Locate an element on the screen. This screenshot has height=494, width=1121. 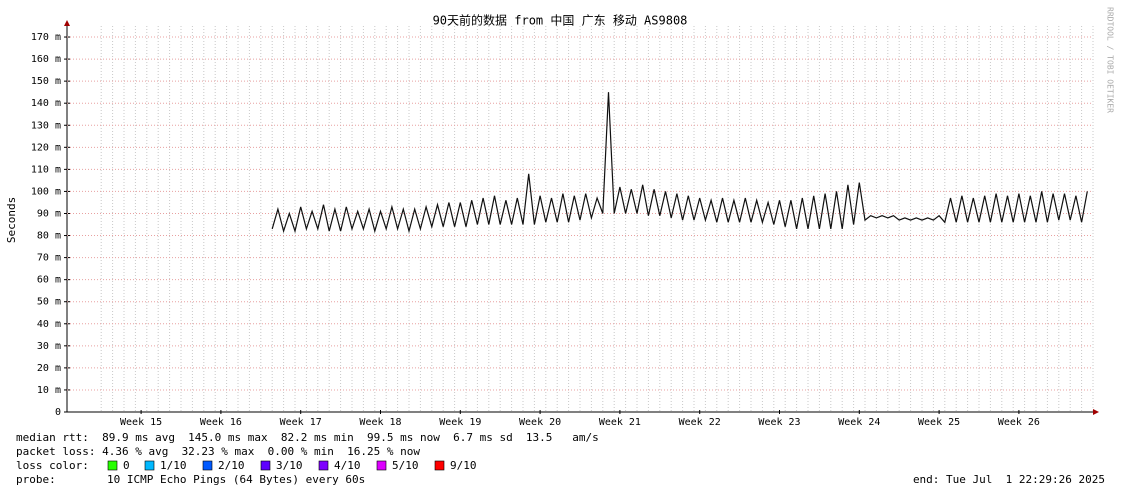
y-tick-label: 120 m is located at coordinates (46, 147).